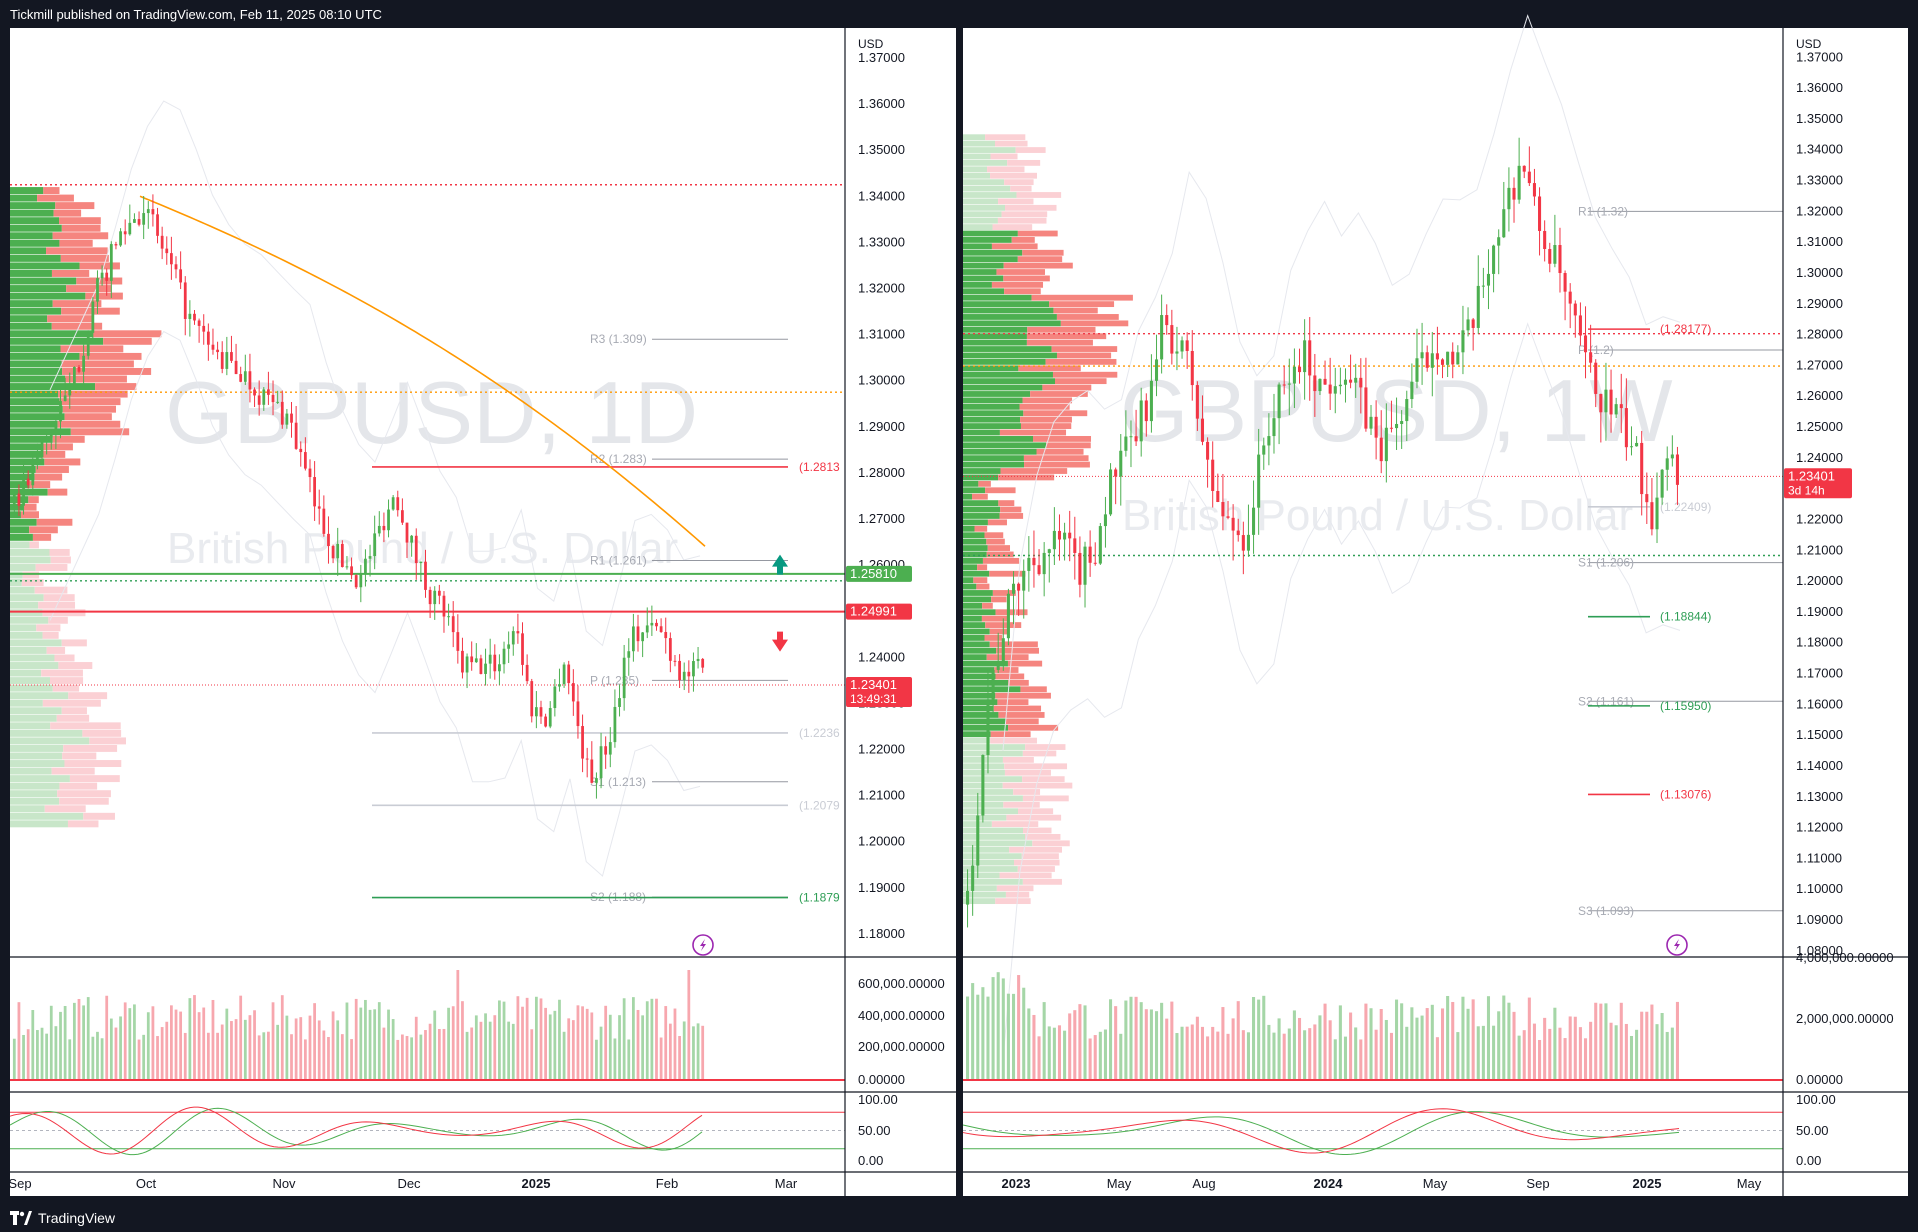 The image size is (1918, 1232). I want to click on date-tick-label: Oct, so click(146, 1183).